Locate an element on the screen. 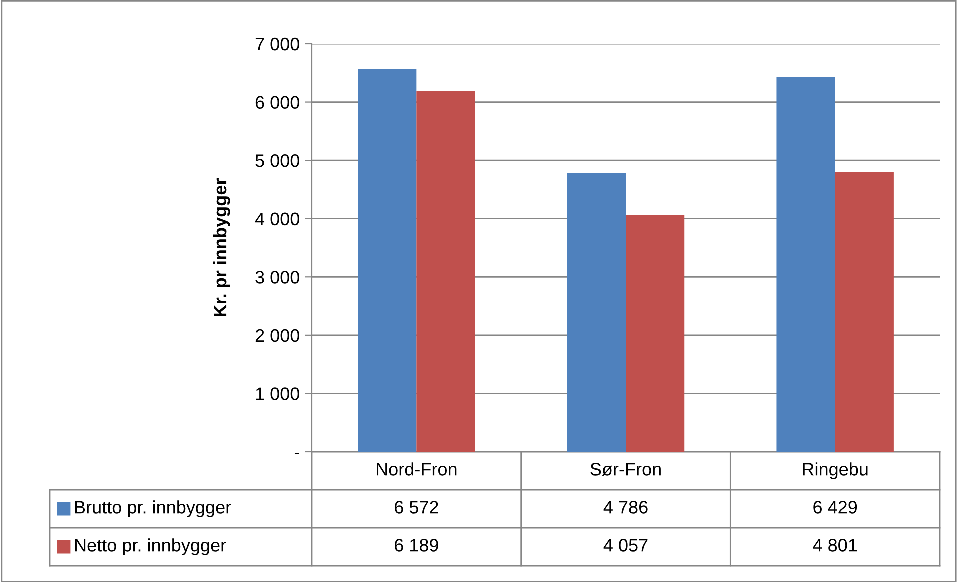 The image size is (958, 583). y-tick-label: 7 000 is located at coordinates (278, 44).